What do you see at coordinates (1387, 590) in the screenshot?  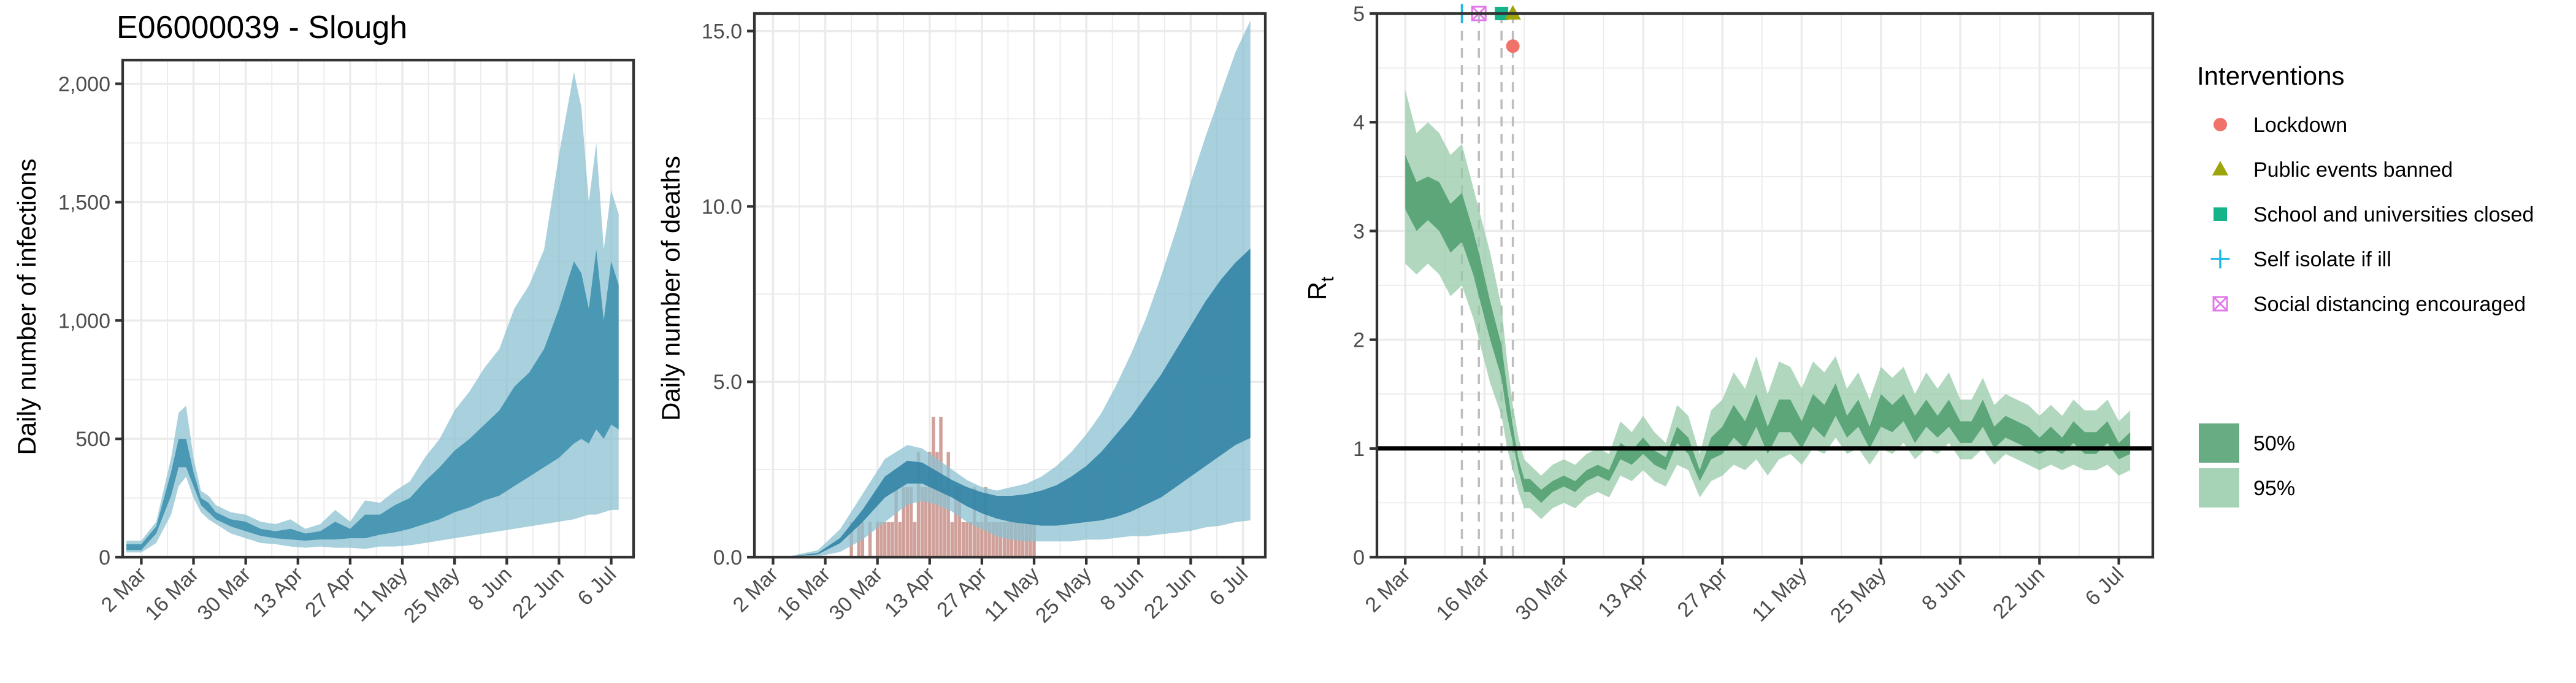 I see `x-tick-label: 2 Mar` at bounding box center [1387, 590].